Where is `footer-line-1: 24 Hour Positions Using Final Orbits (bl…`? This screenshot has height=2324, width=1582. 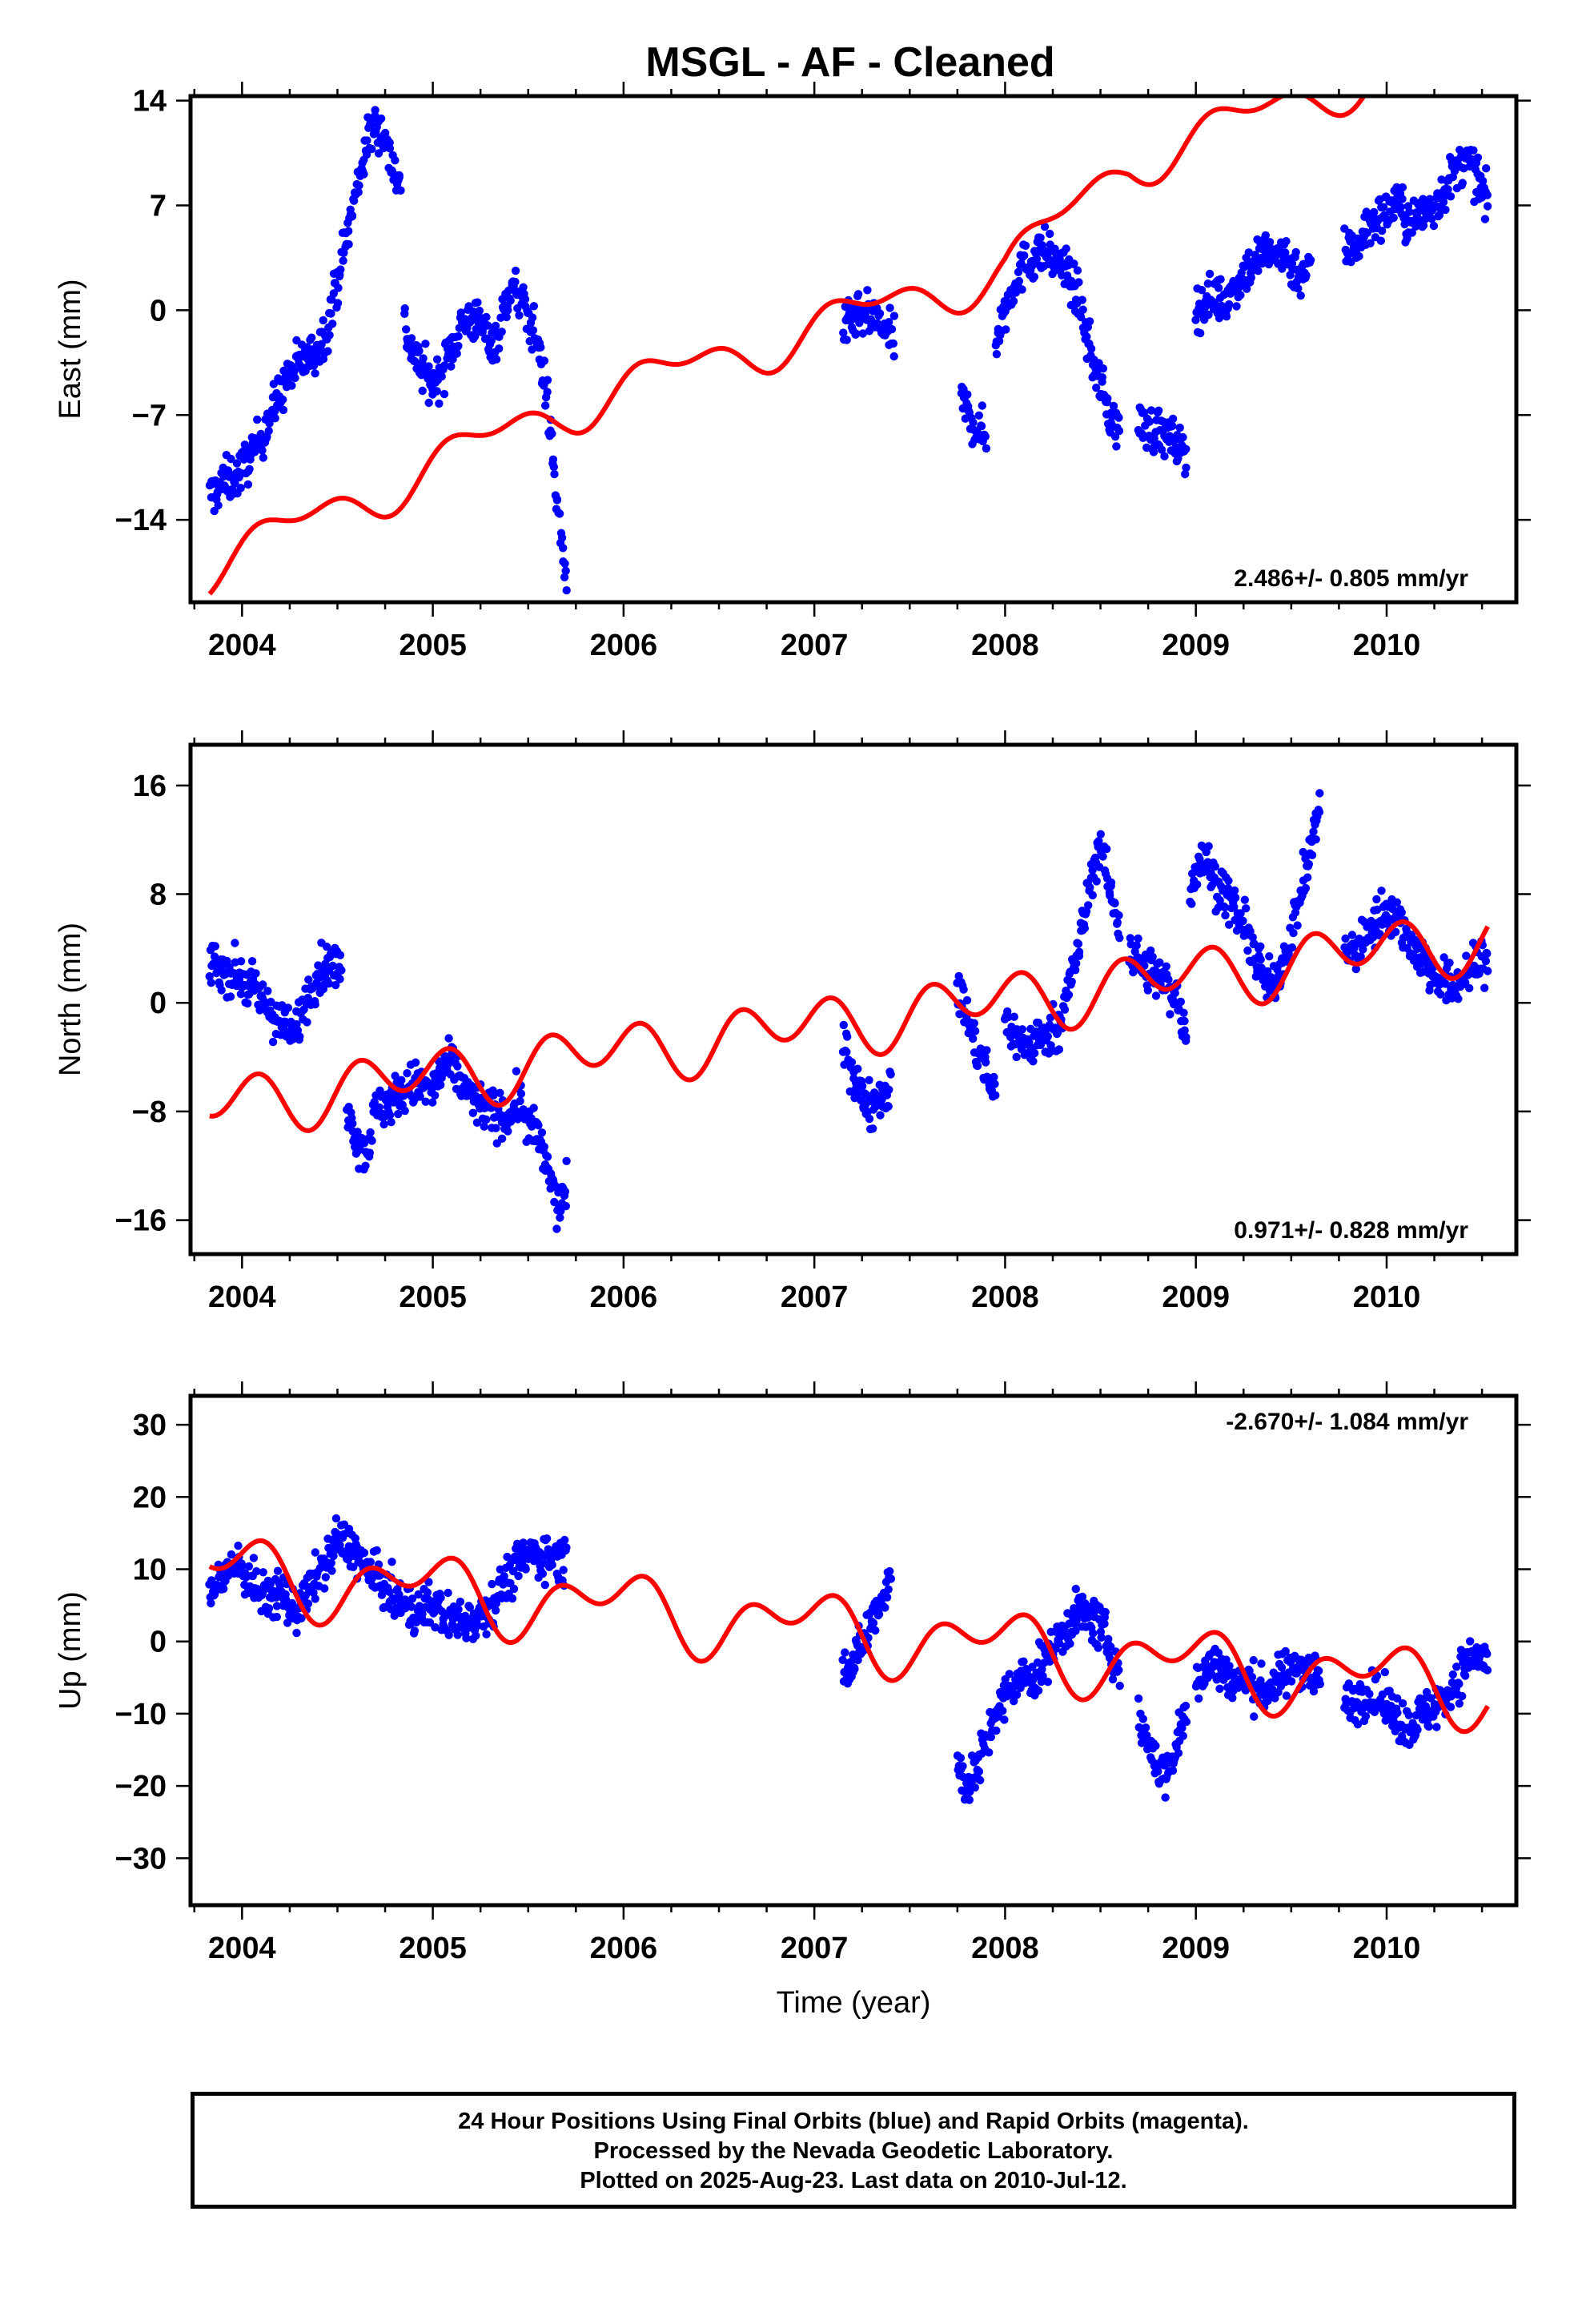
footer-line-1: 24 Hour Positions Using Final Orbits (bl… is located at coordinates (853, 2121).